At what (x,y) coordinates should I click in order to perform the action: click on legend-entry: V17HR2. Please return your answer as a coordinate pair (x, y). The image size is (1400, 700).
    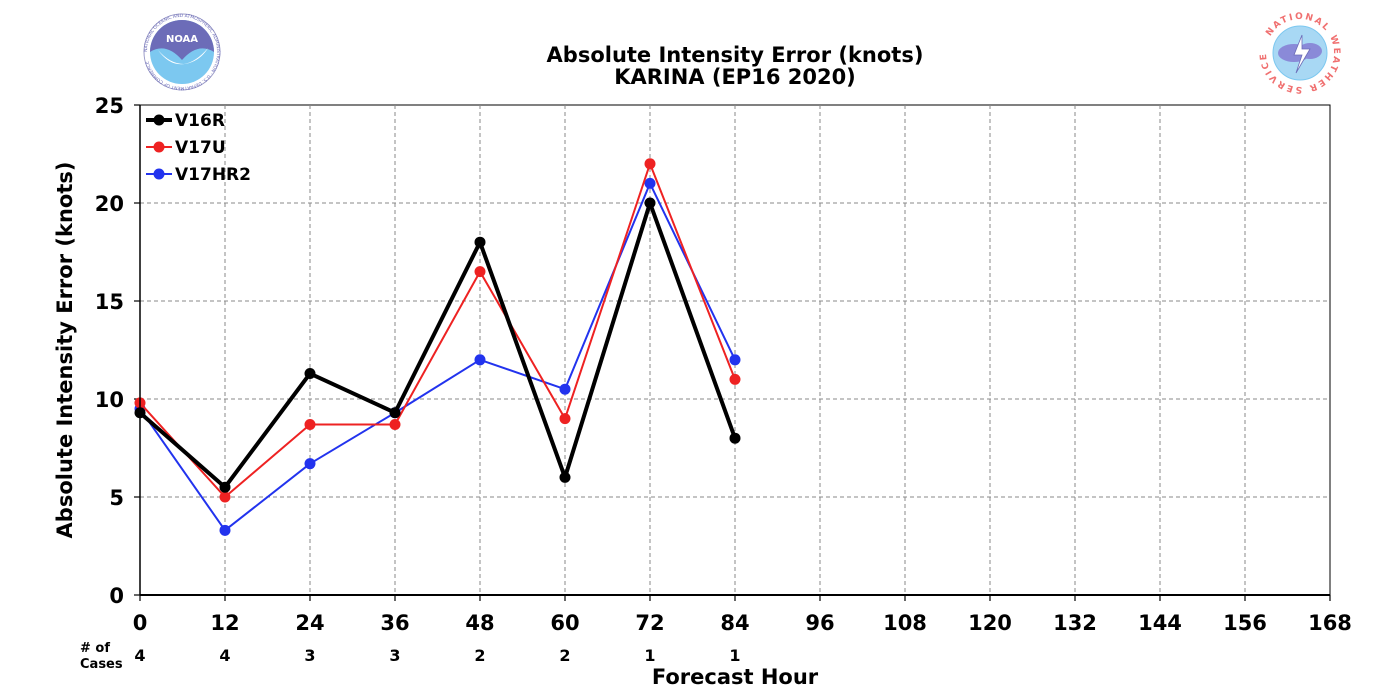
    Looking at the image, I should click on (198, 175).